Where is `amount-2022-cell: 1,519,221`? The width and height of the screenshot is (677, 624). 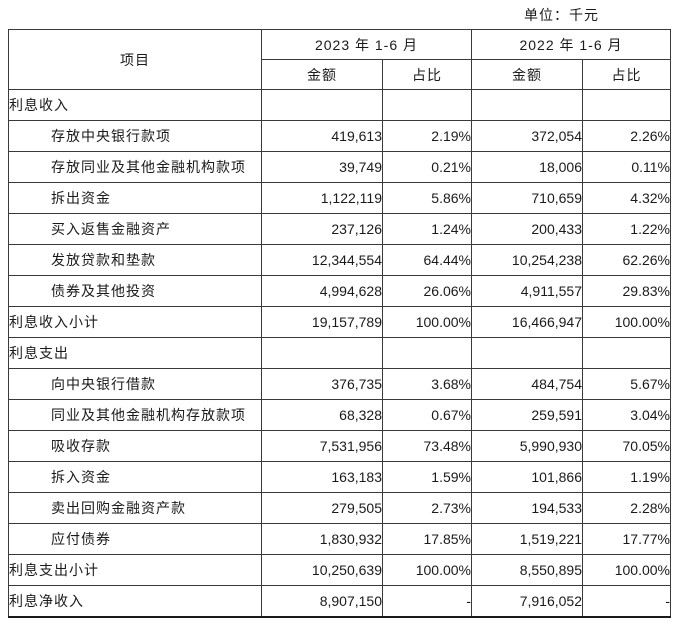
amount-2022-cell: 1,519,221 is located at coordinates (527, 539).